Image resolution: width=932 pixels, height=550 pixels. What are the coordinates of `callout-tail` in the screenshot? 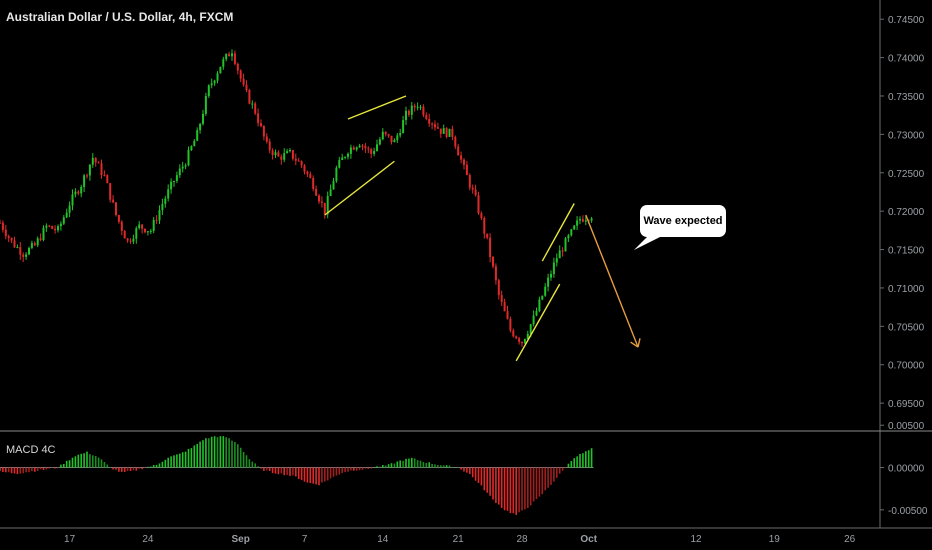 It's located at (648, 243).